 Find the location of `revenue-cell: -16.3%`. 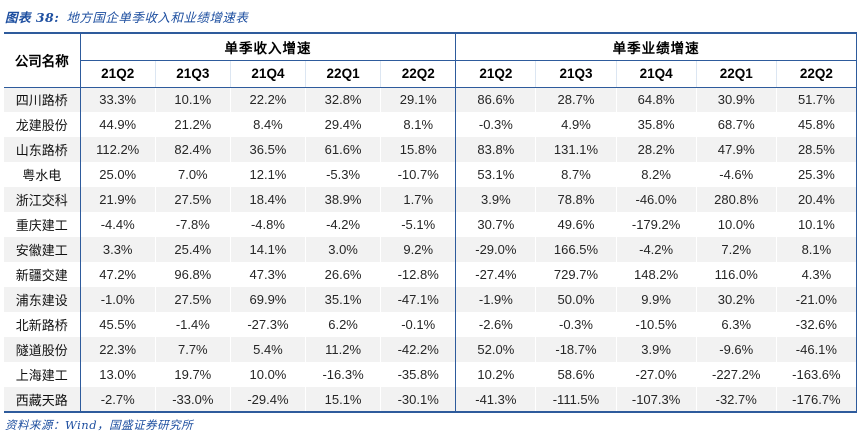

revenue-cell: -16.3% is located at coordinates (342, 374).